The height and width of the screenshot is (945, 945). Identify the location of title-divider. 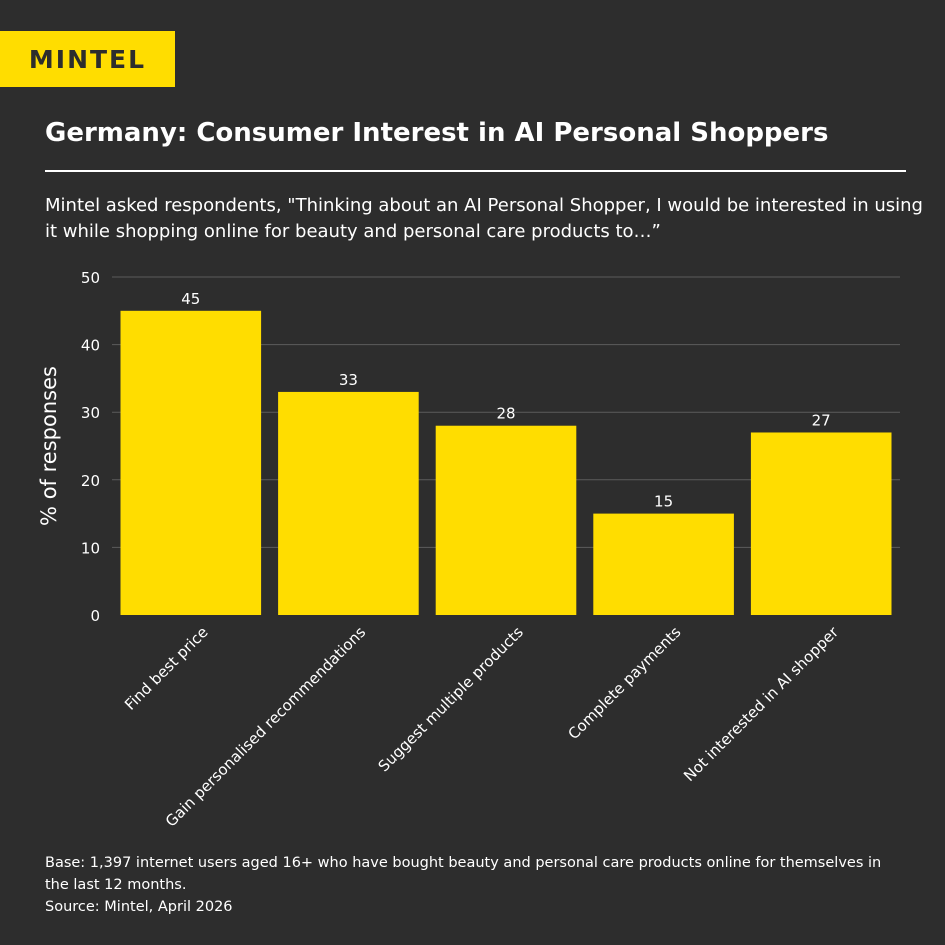
(475, 171).